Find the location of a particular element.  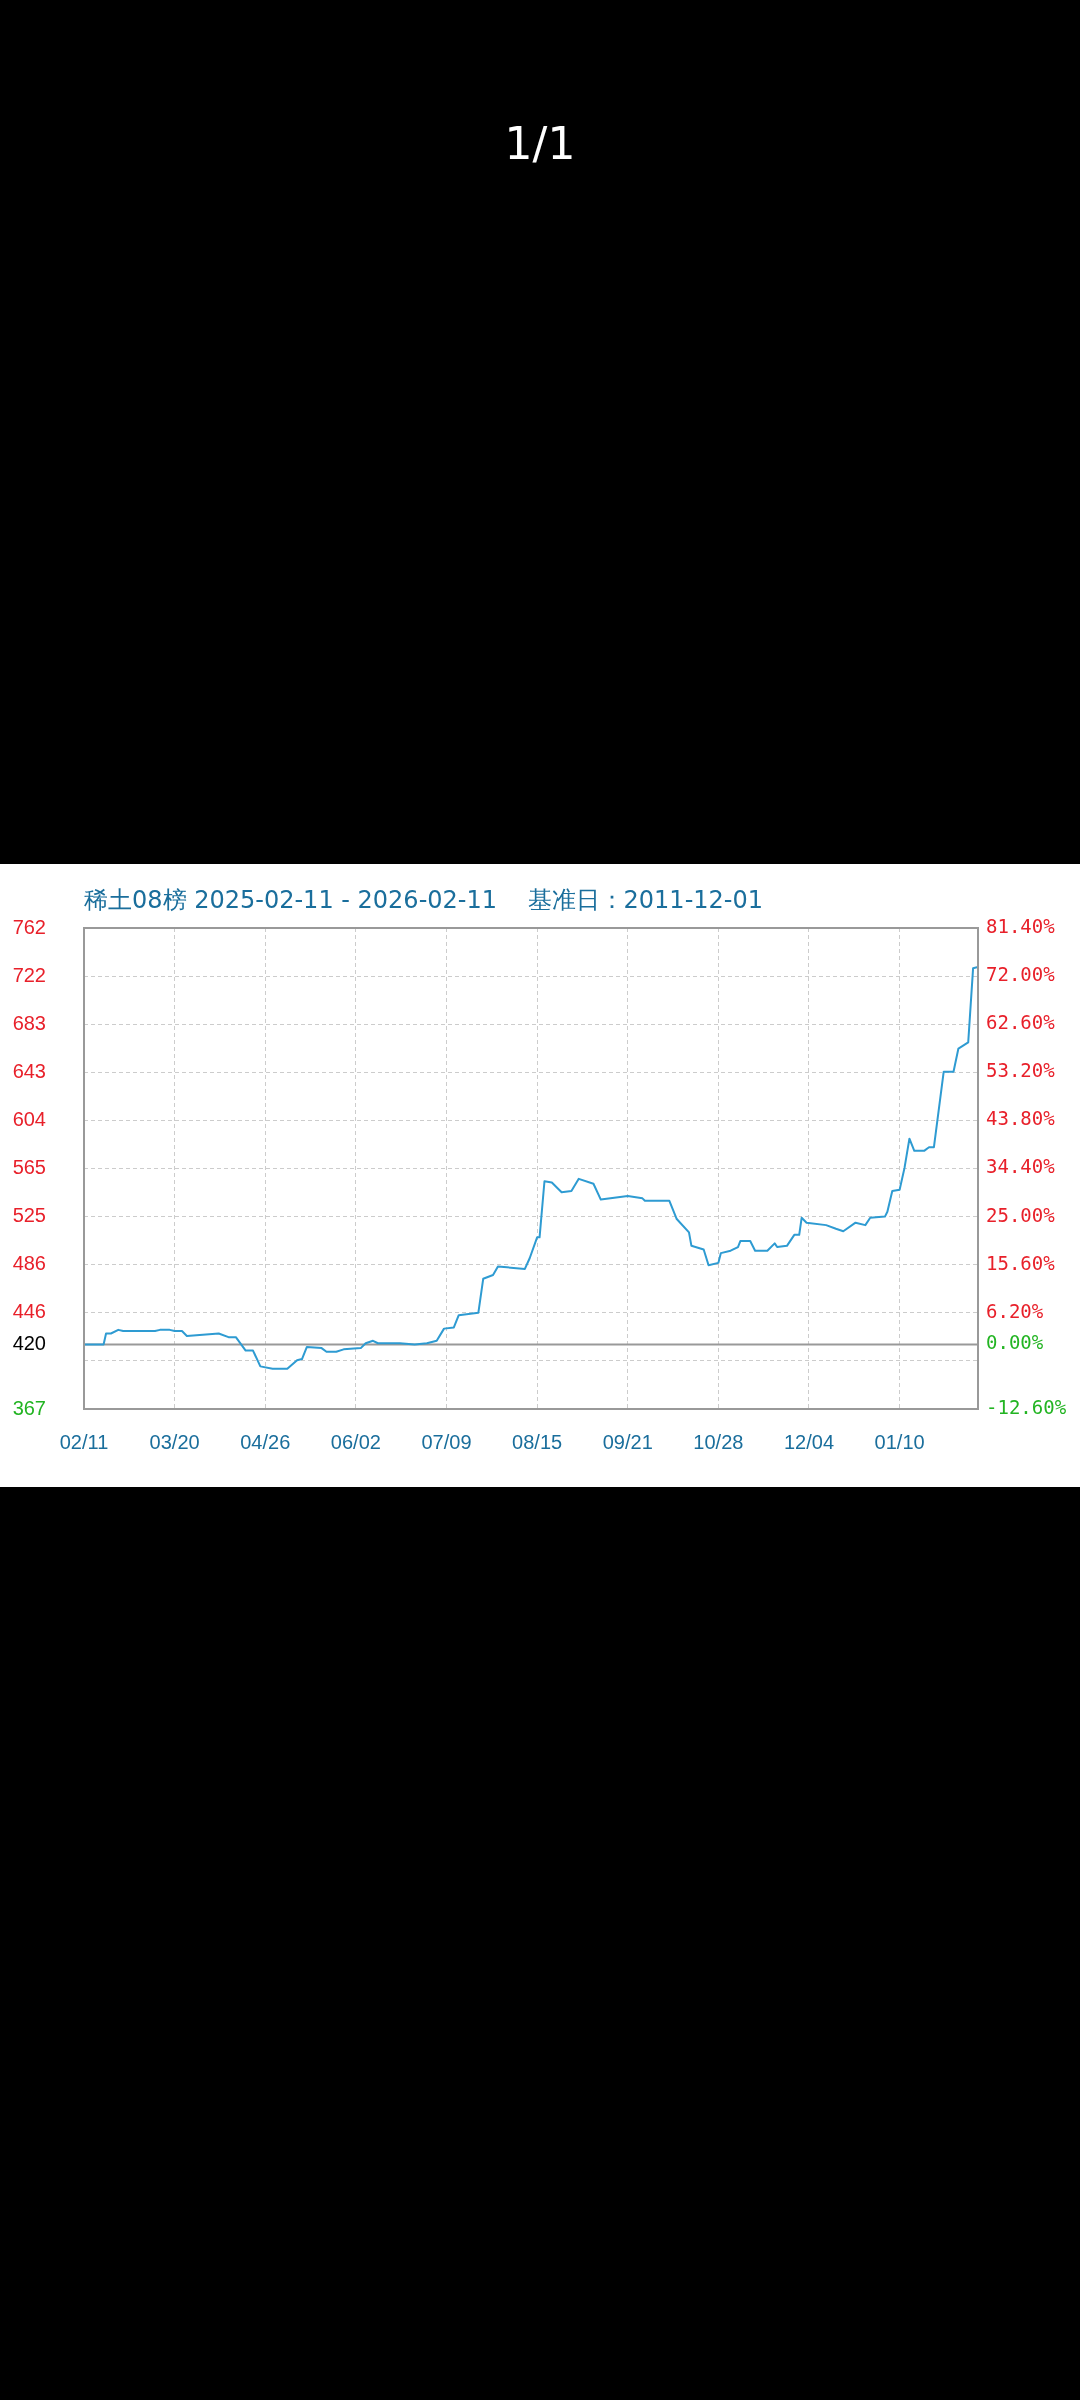

y-tick-label: 565 is located at coordinates (29, 1167).